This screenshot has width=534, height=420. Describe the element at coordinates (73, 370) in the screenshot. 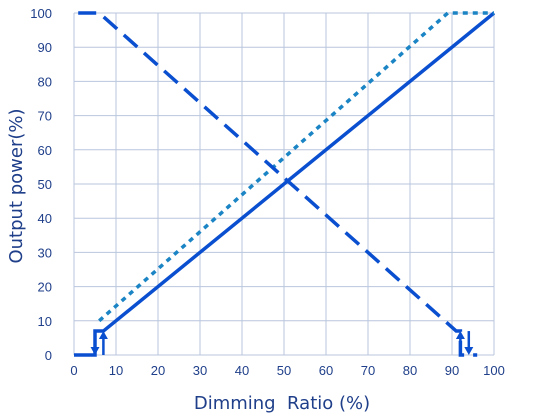

I see `x-tick-label: 0` at that location.